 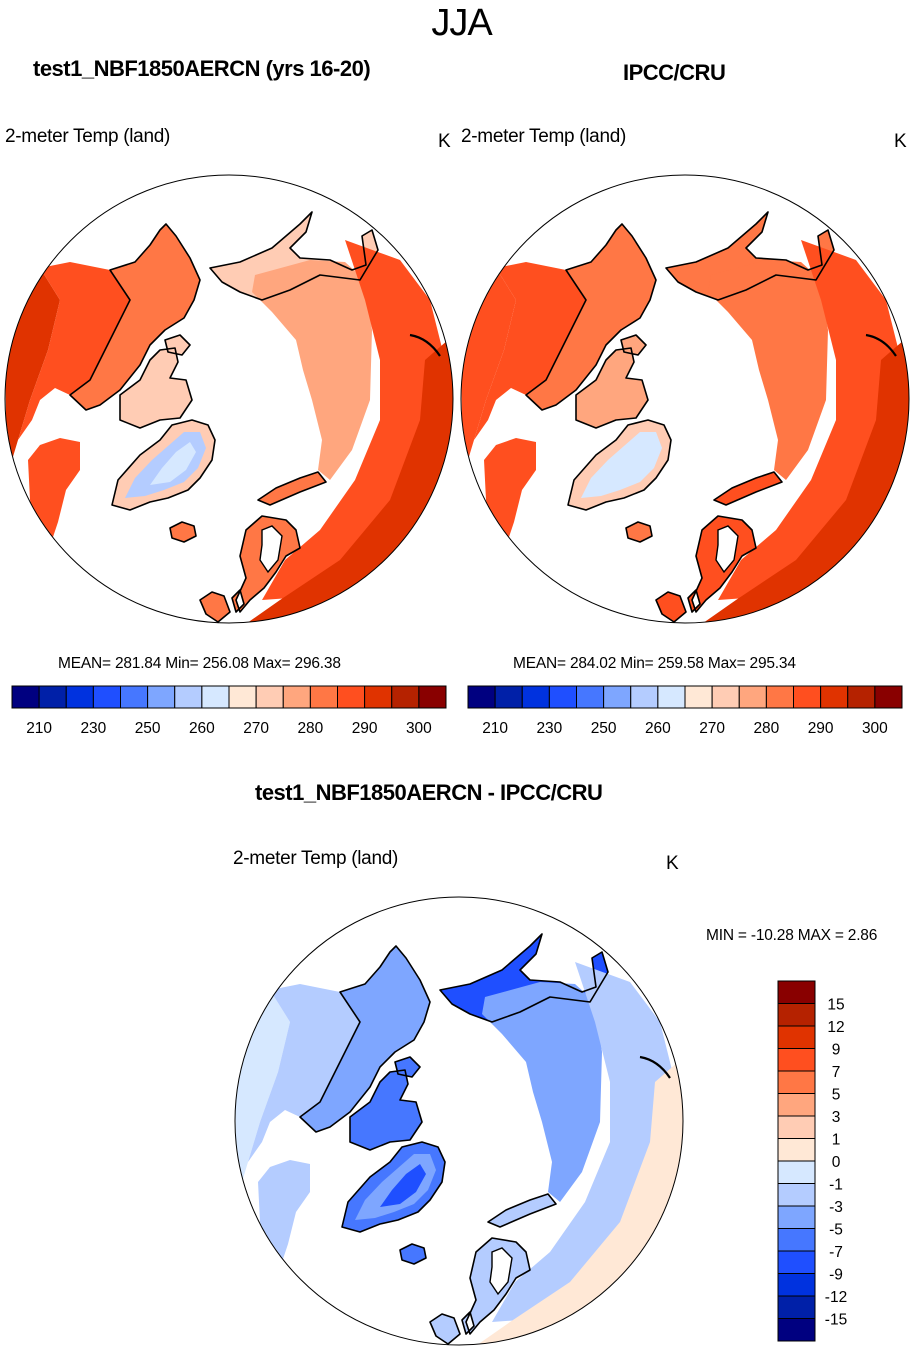 What do you see at coordinates (419, 728) in the screenshot?
I see `colorbar-tick-label: 300` at bounding box center [419, 728].